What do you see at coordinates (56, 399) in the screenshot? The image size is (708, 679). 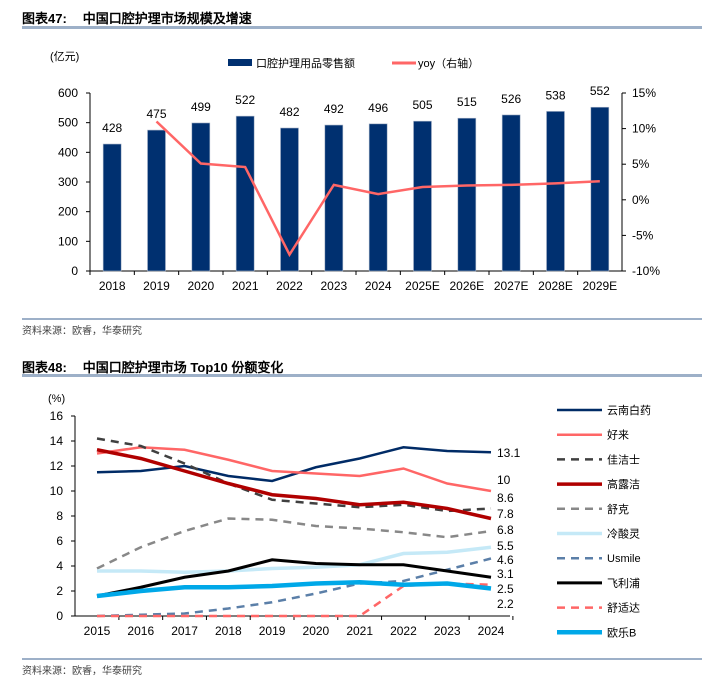 I see `y-axis-unit: (%)` at bounding box center [56, 399].